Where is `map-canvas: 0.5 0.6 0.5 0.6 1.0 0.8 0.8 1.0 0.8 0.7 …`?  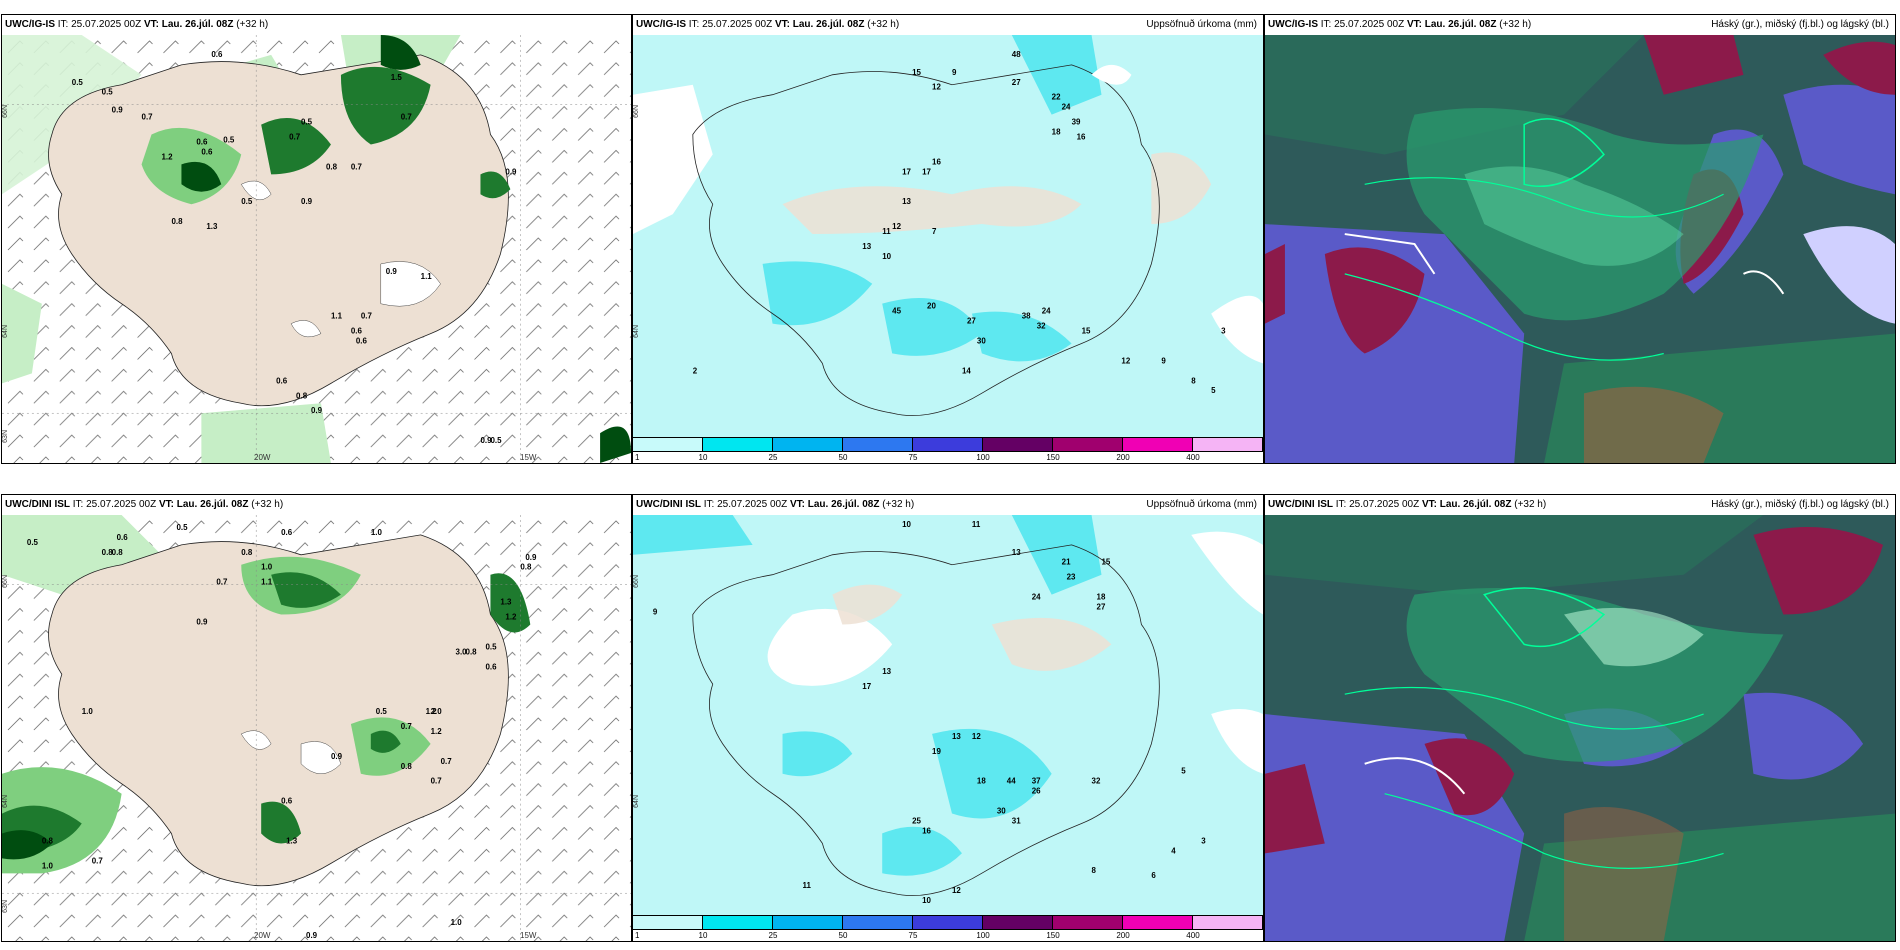 map-canvas: 0.5 0.6 0.5 0.6 1.0 0.8 0.8 1.0 0.8 0.7 … is located at coordinates (316, 728).